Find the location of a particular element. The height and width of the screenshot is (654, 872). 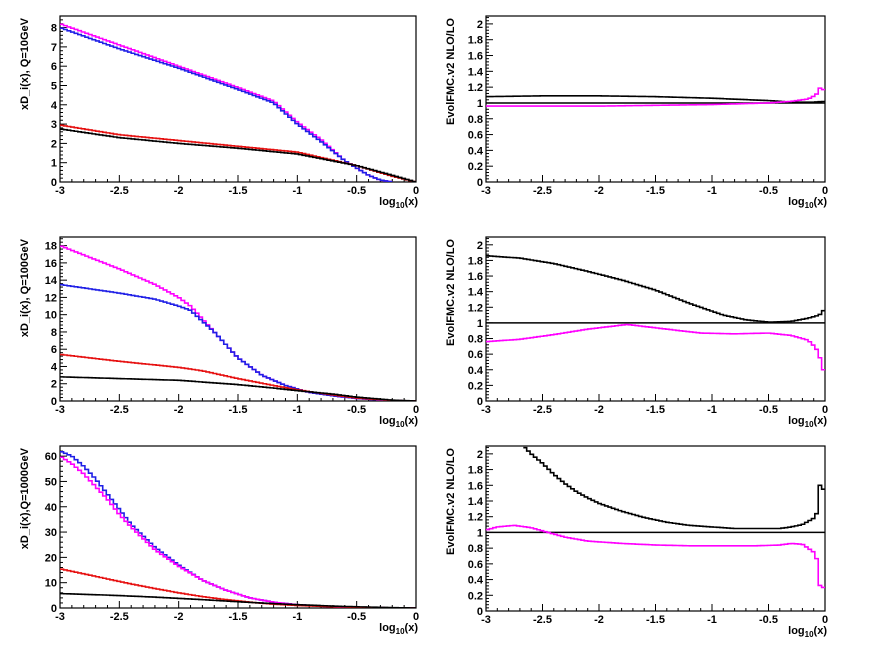

y-tick-label: 1.4 is located at coordinates (476, 293).